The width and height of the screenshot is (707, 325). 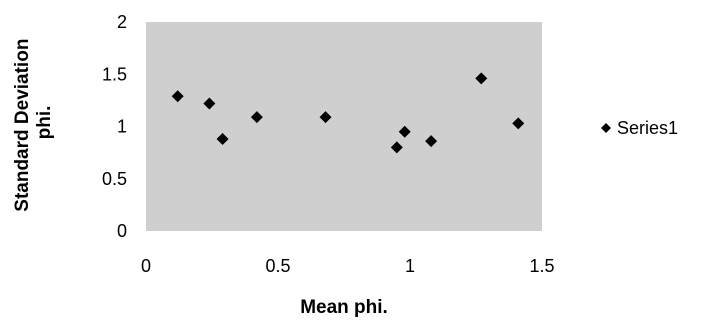 I want to click on x-axis-title: Mean phi., so click(x=344, y=307).